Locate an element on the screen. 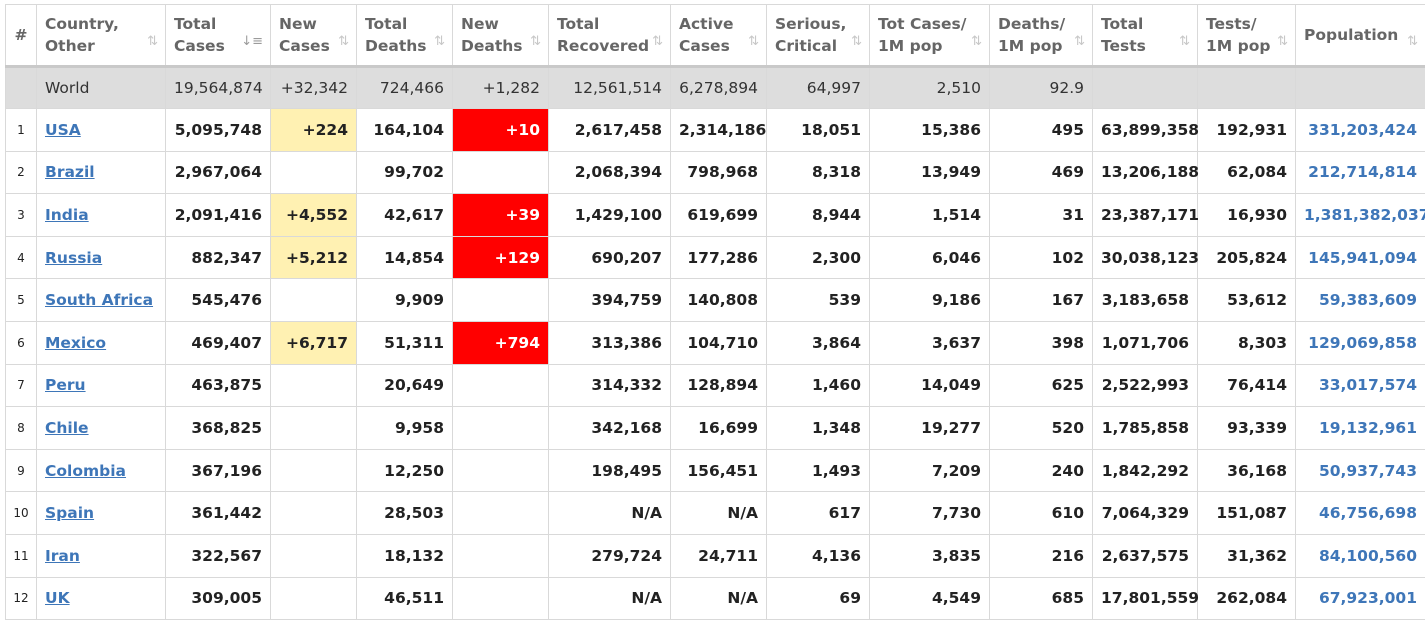 Image resolution: width=1425 pixels, height=620 pixels. population-cell: 1,381,382,037 is located at coordinates (1360, 215).